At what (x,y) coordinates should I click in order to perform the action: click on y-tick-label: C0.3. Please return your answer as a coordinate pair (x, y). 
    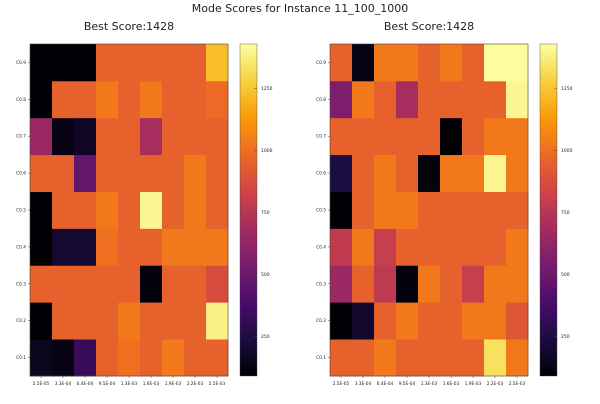
    Looking at the image, I should click on (21, 284).